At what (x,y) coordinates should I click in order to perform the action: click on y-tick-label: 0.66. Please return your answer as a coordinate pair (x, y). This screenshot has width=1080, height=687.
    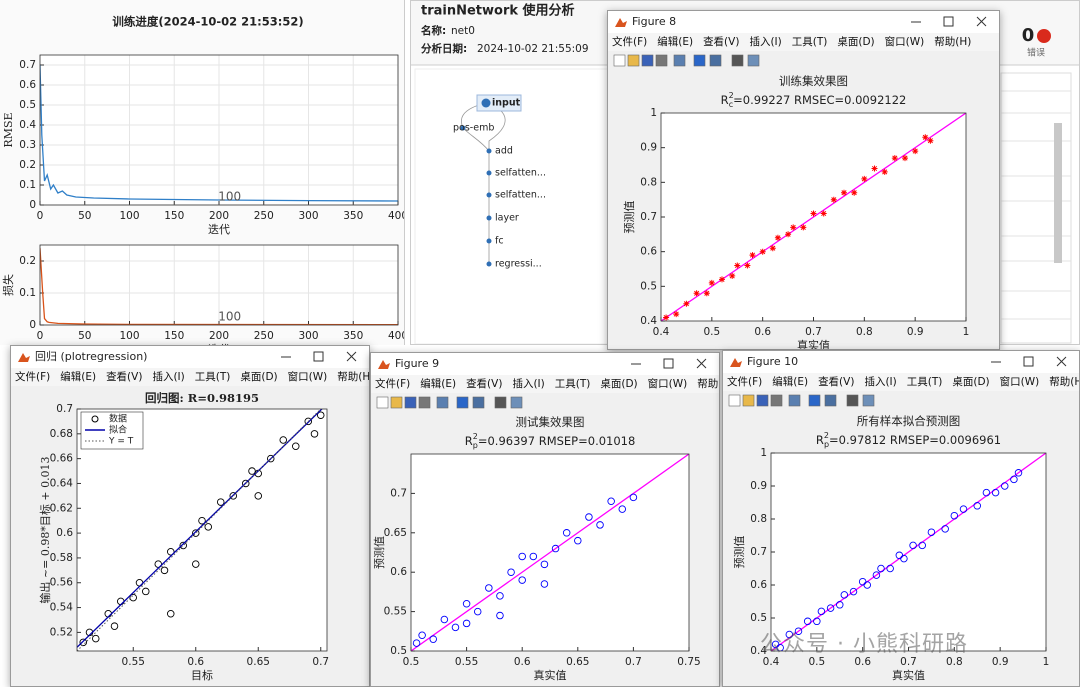
    Looking at the image, I should click on (62, 459).